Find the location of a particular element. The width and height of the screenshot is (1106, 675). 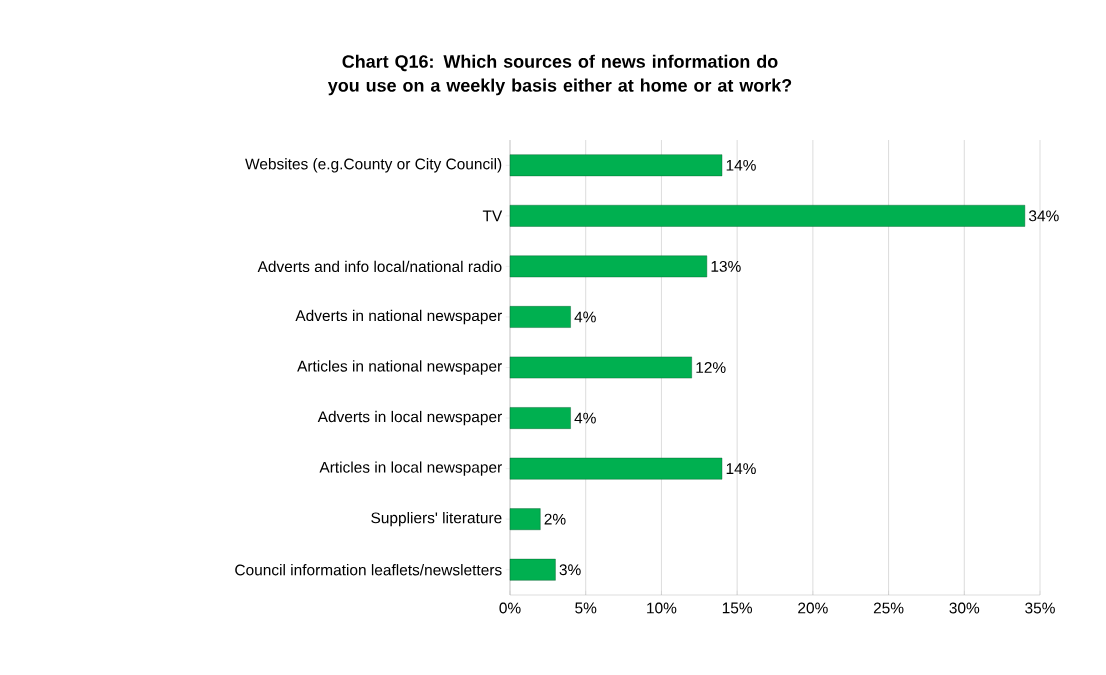

data-label: 13% is located at coordinates (726, 266).